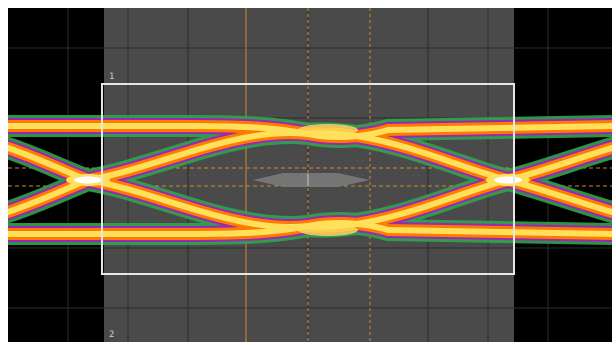  What do you see at coordinates (112, 335) in the screenshot?
I see `mask-label-bottom: 2` at bounding box center [112, 335].